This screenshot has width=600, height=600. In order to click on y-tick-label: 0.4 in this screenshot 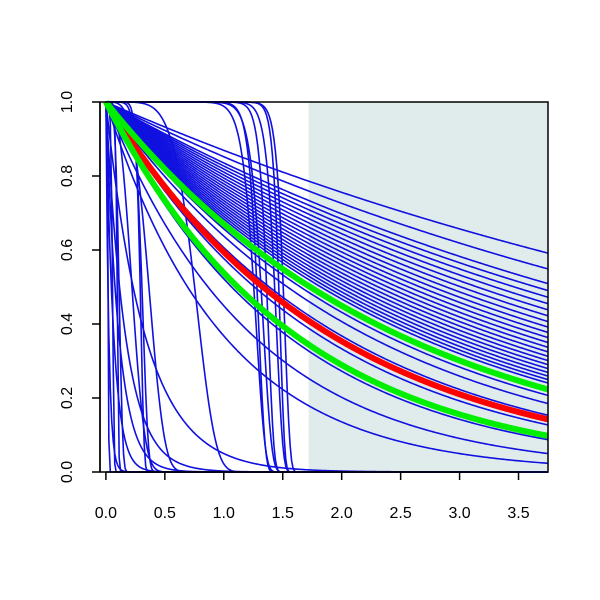, I will do `click(67, 324)`.